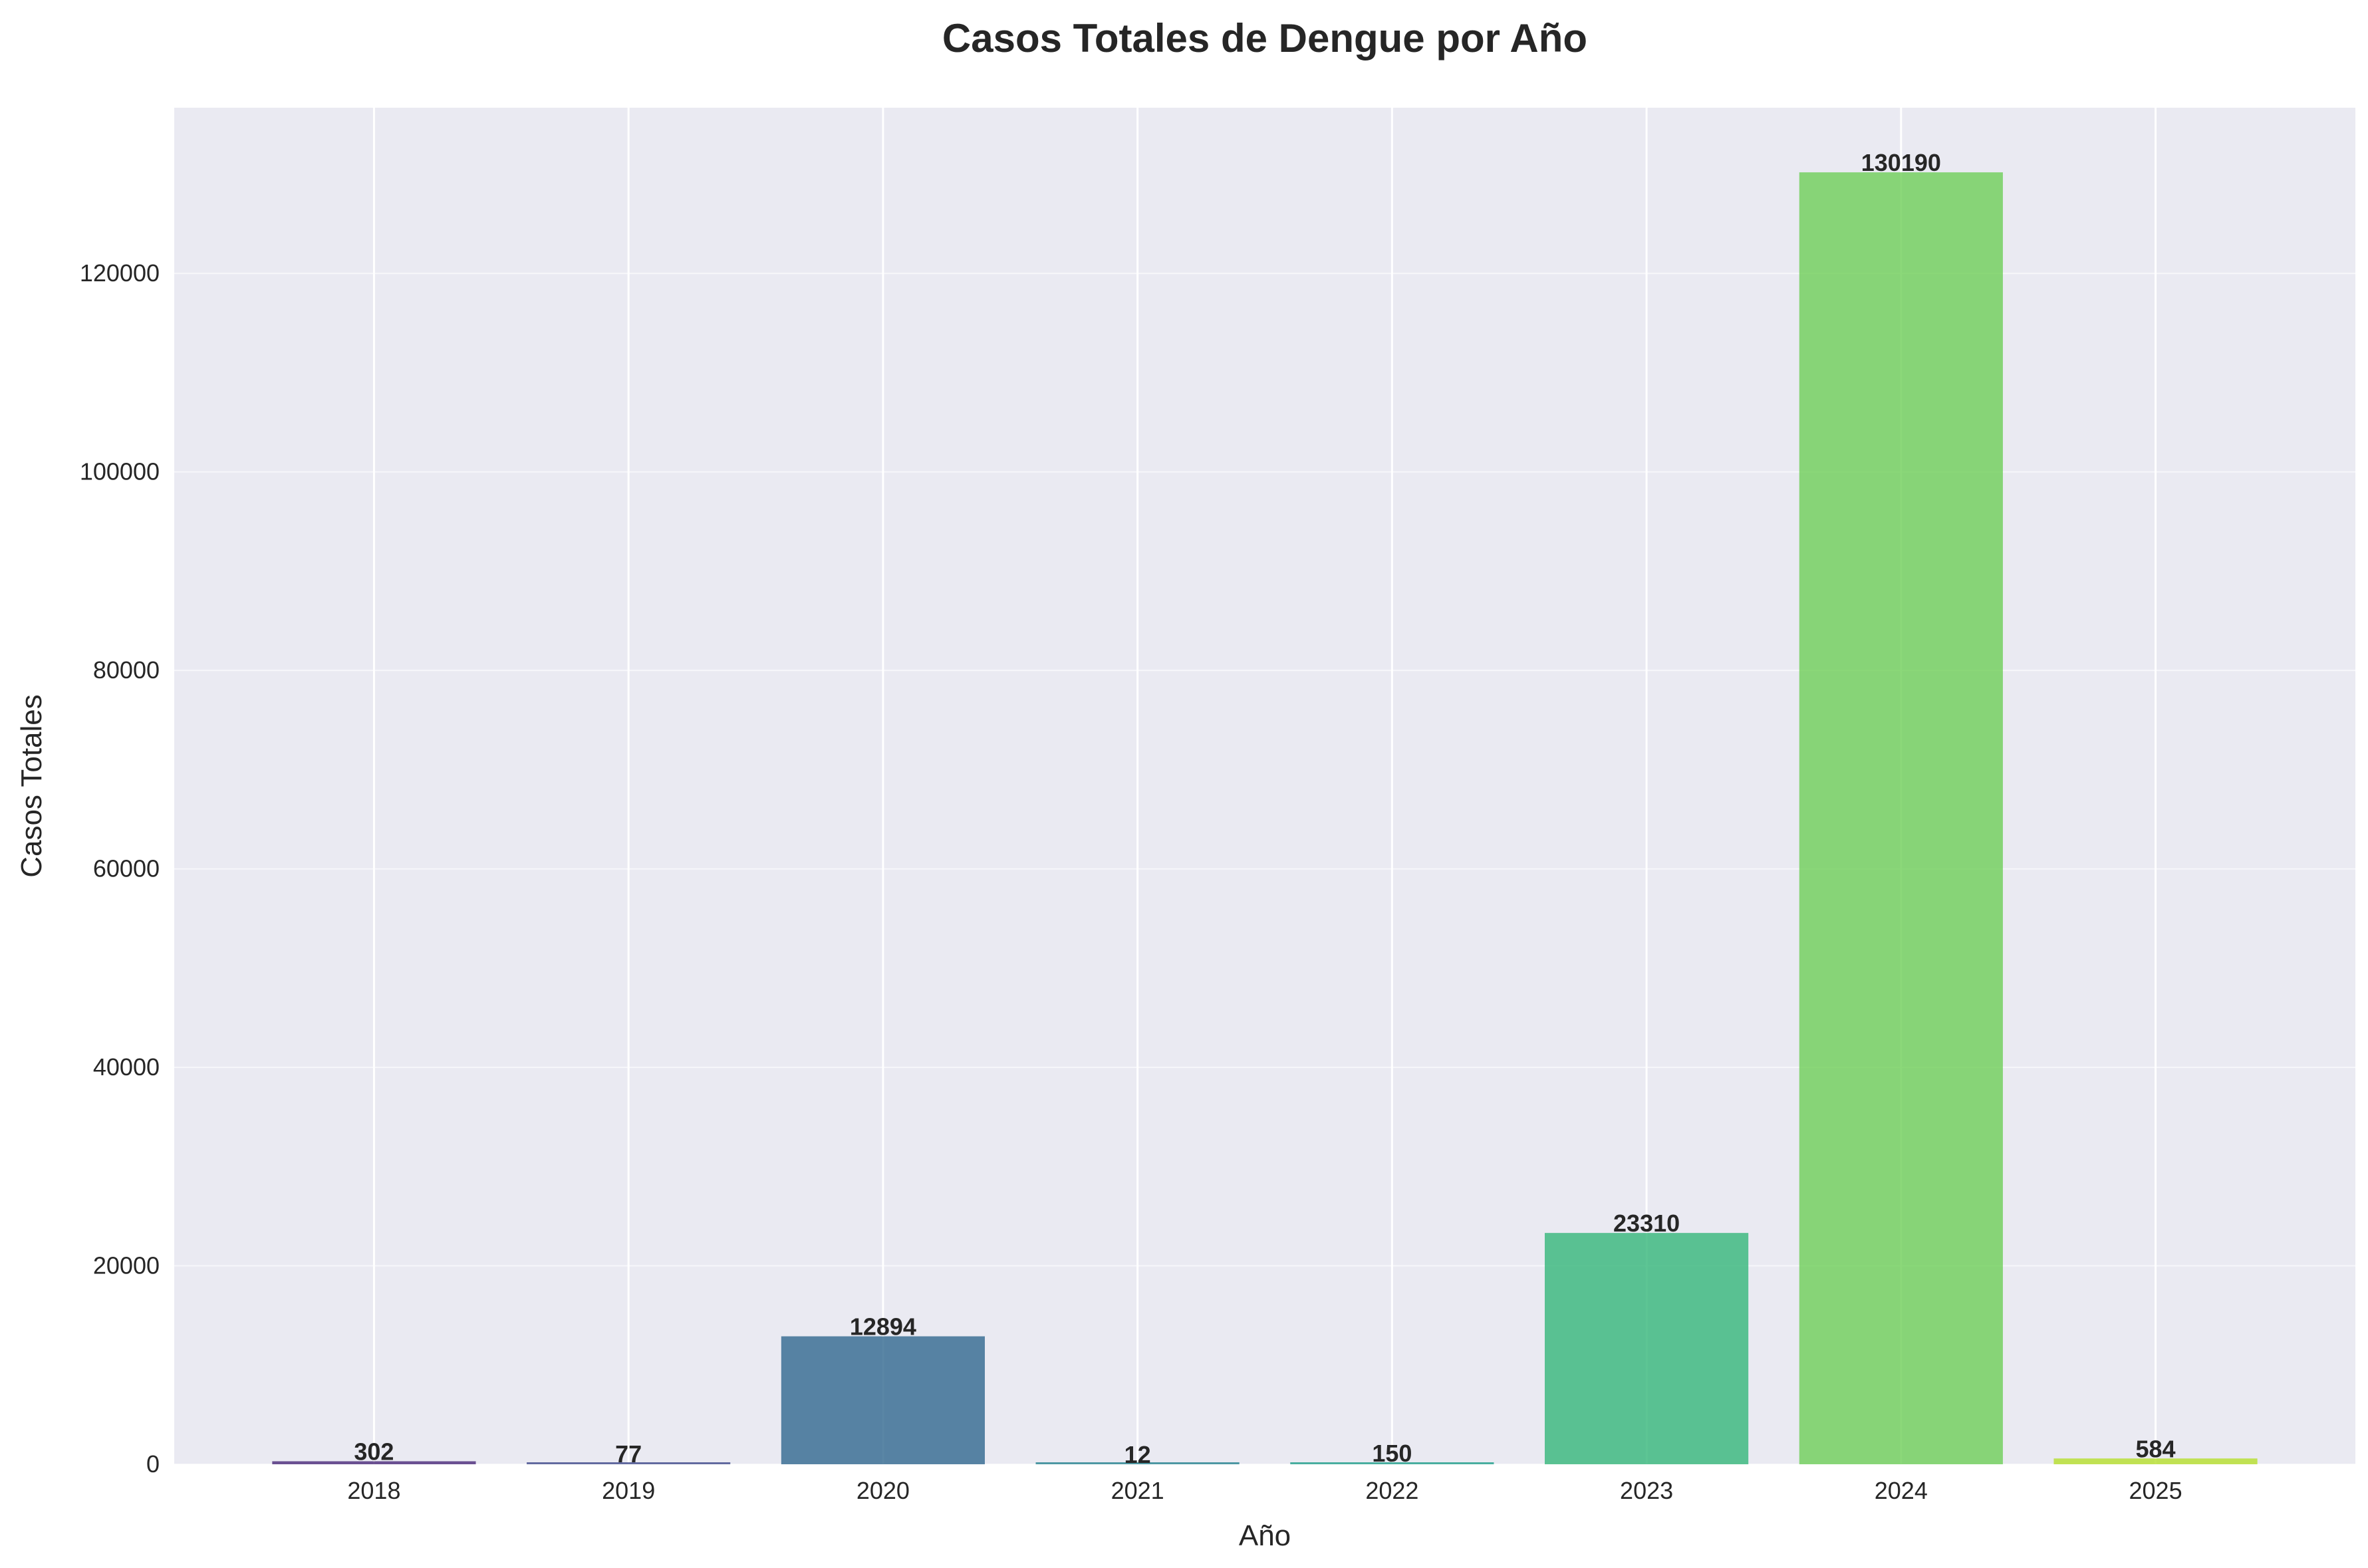 The height and width of the screenshot is (1568, 2368). I want to click on data-label-2020: 12894, so click(883, 1327).